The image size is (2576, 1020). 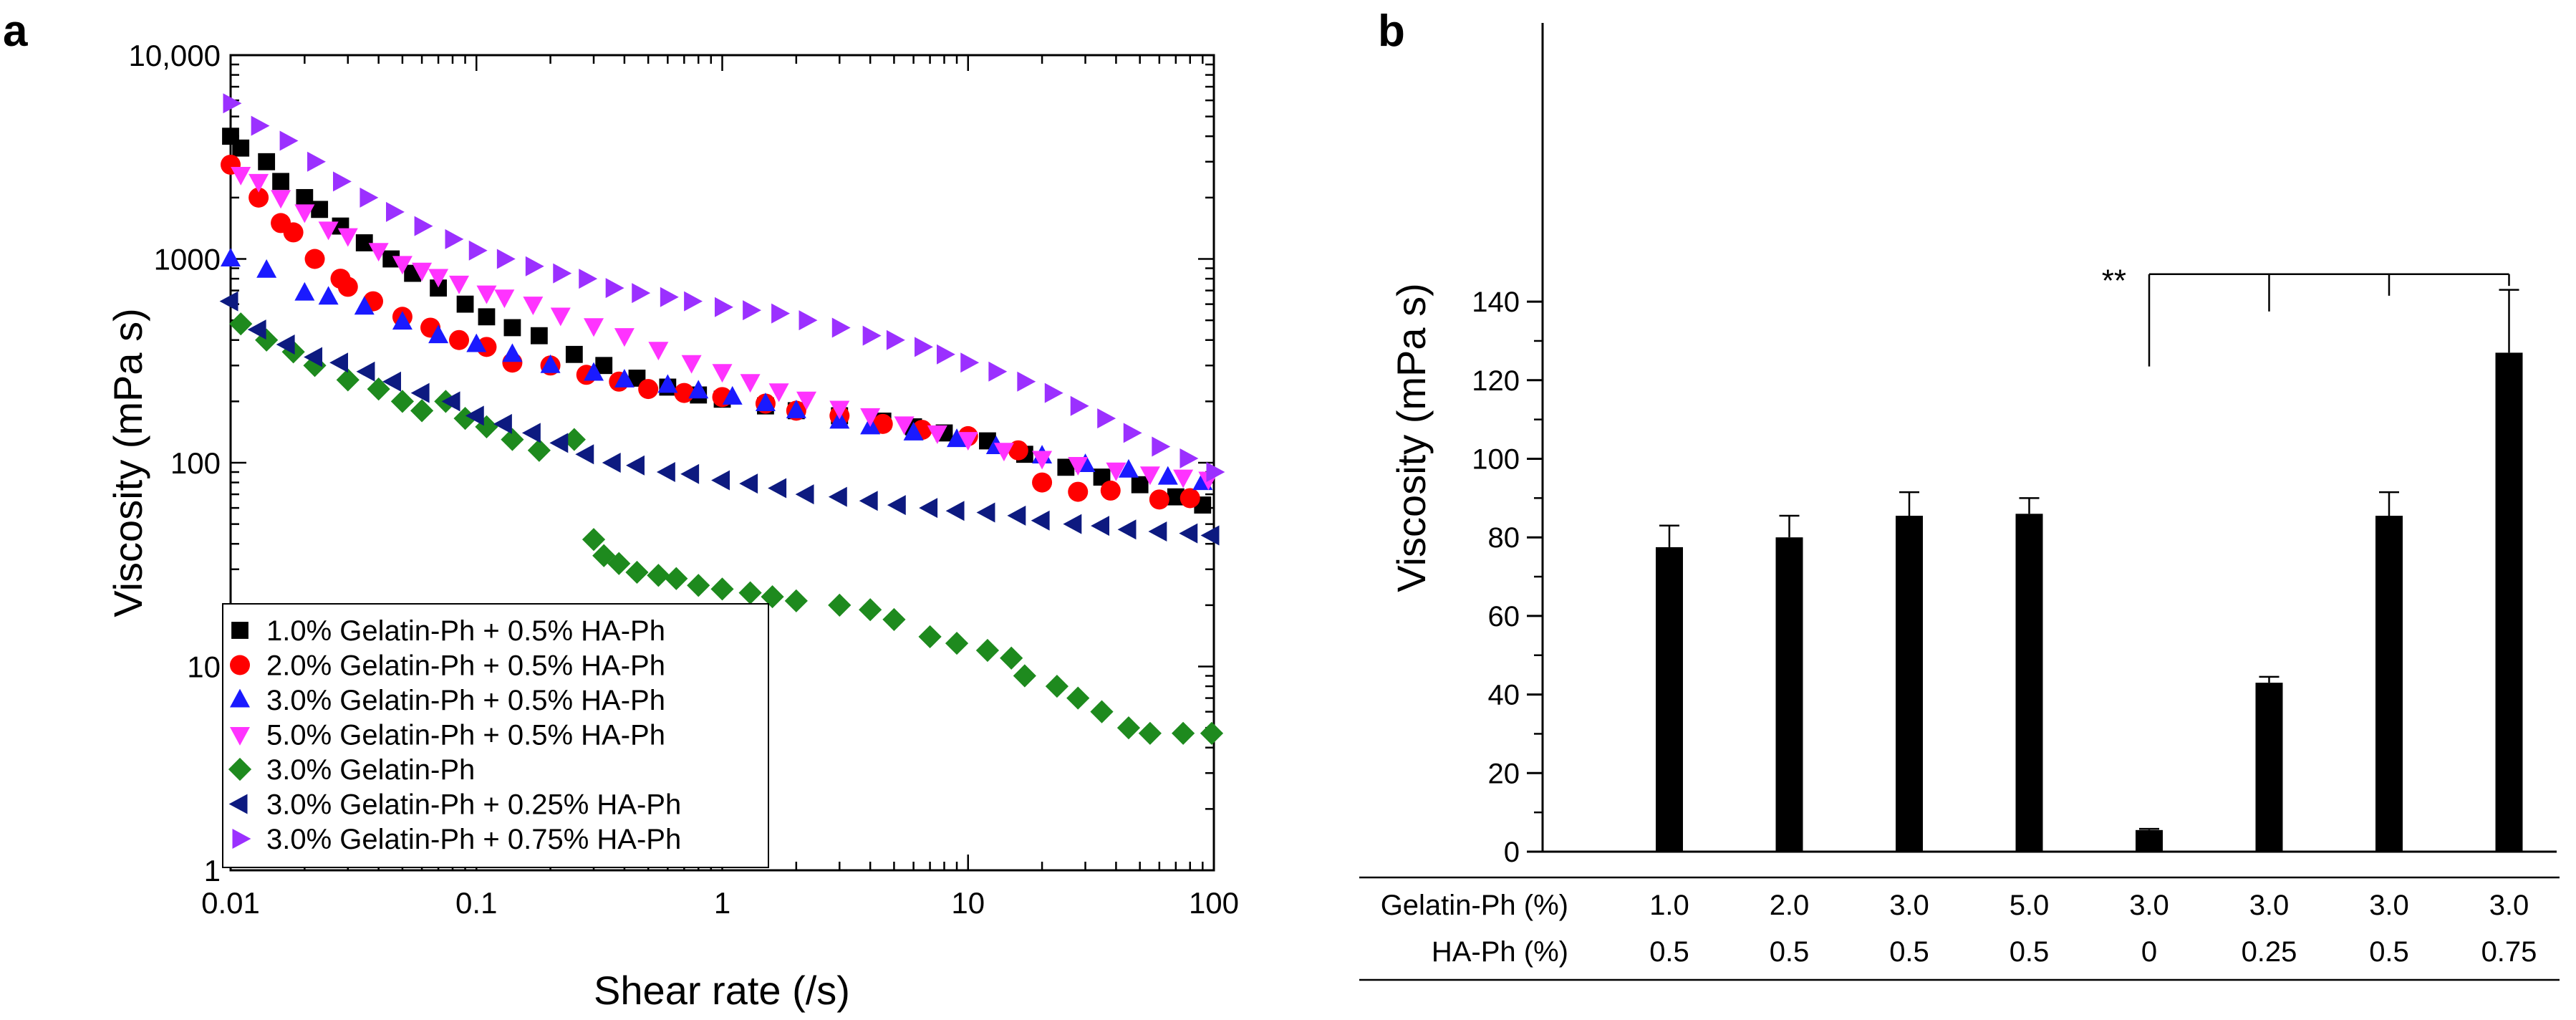 What do you see at coordinates (1411, 437) in the screenshot?
I see `panel-b-y-axis-label: Viscosity (mPa s)` at bounding box center [1411, 437].